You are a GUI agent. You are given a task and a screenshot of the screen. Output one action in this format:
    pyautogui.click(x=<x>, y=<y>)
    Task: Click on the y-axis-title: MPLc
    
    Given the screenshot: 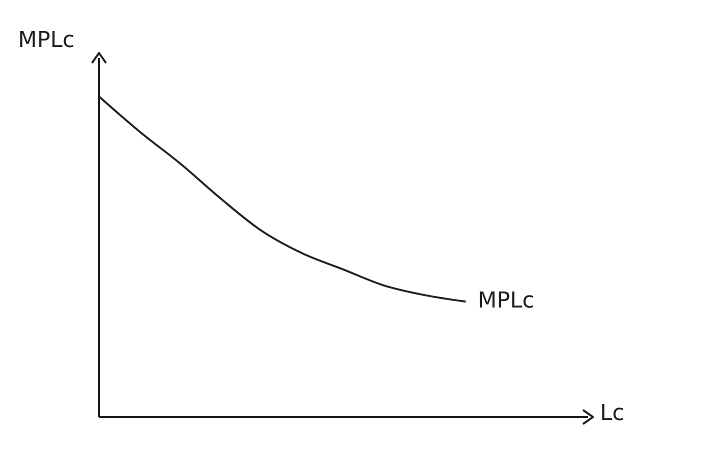 What is the action you would take?
    pyautogui.click(x=46, y=40)
    